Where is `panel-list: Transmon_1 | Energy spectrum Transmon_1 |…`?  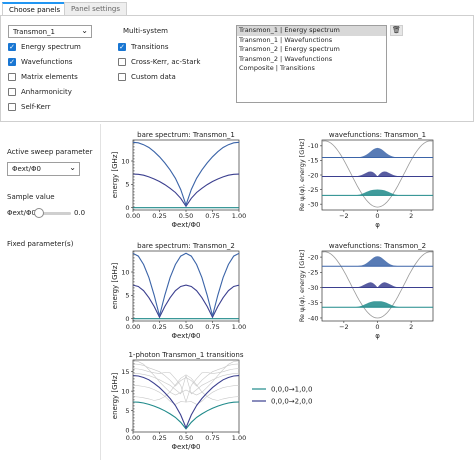 panel-list: Transmon_1 | Energy spectrum Transmon_1 |… is located at coordinates (311, 64).